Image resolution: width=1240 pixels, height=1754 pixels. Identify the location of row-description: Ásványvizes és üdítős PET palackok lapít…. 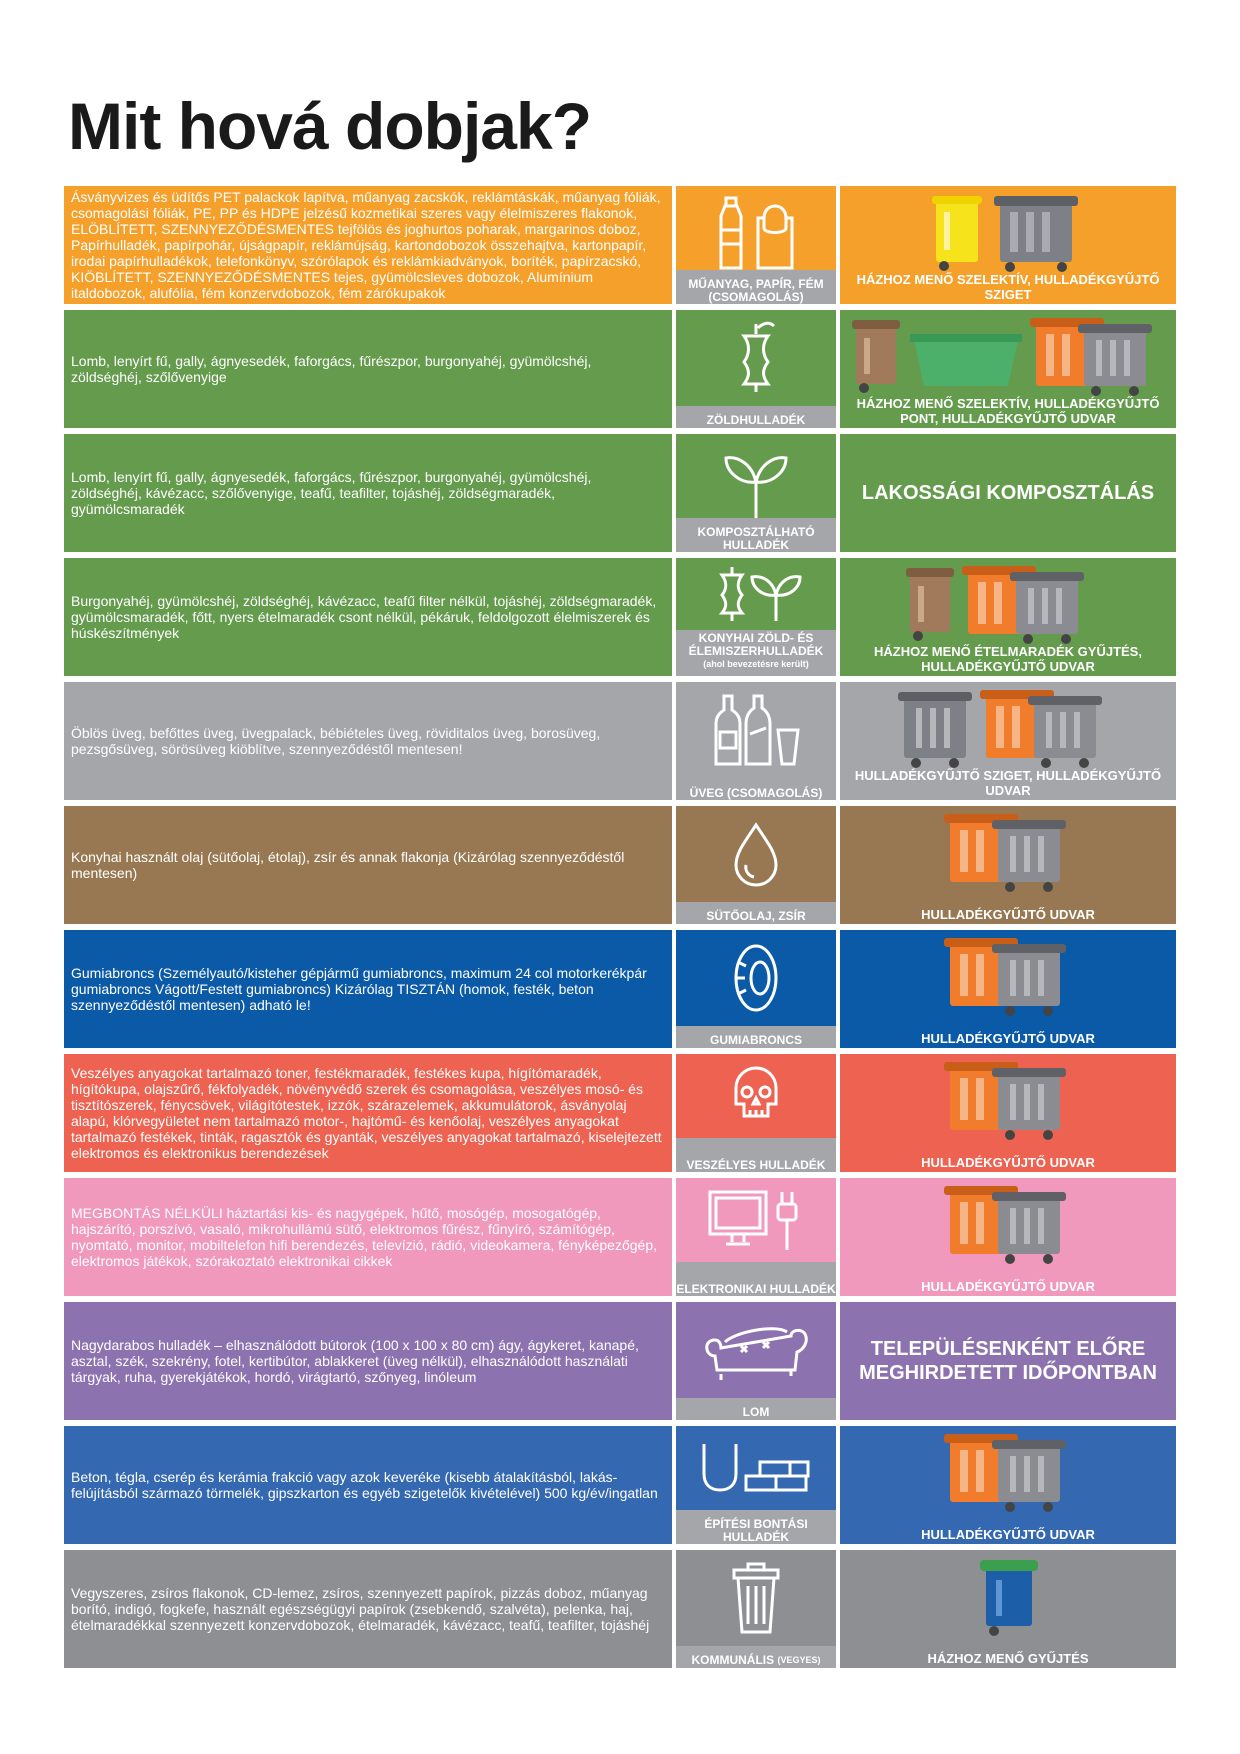
(366, 245).